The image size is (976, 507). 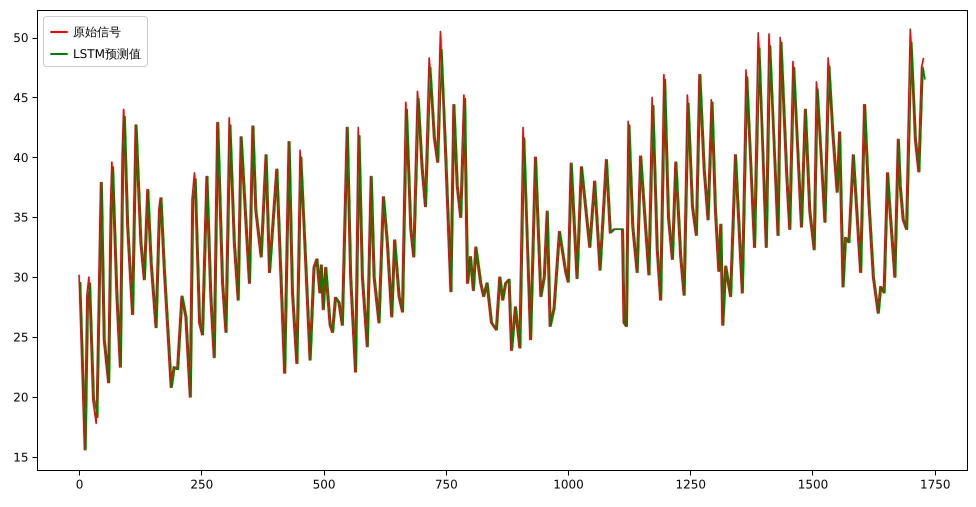 What do you see at coordinates (20, 157) in the screenshot?
I see `y-tick-label: 40` at bounding box center [20, 157].